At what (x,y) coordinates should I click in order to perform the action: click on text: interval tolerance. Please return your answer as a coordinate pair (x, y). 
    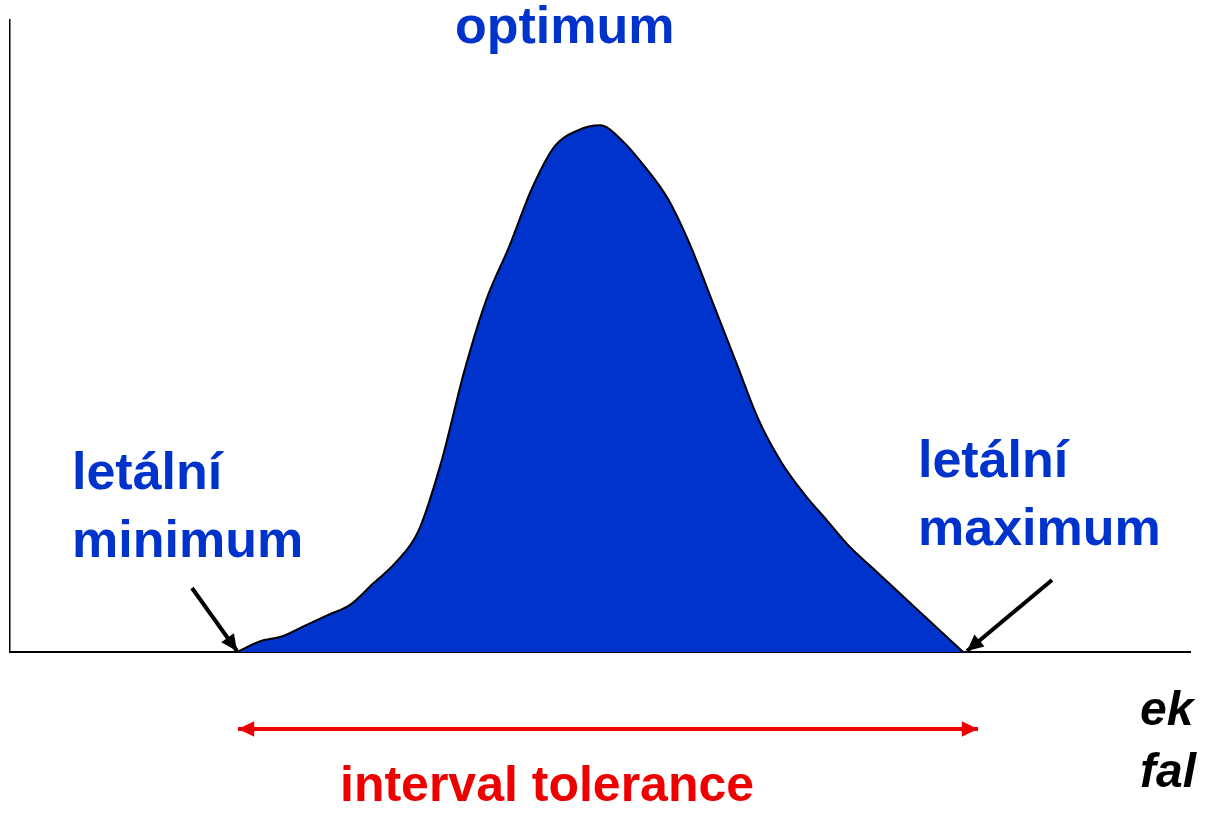
    Looking at the image, I should click on (548, 784).